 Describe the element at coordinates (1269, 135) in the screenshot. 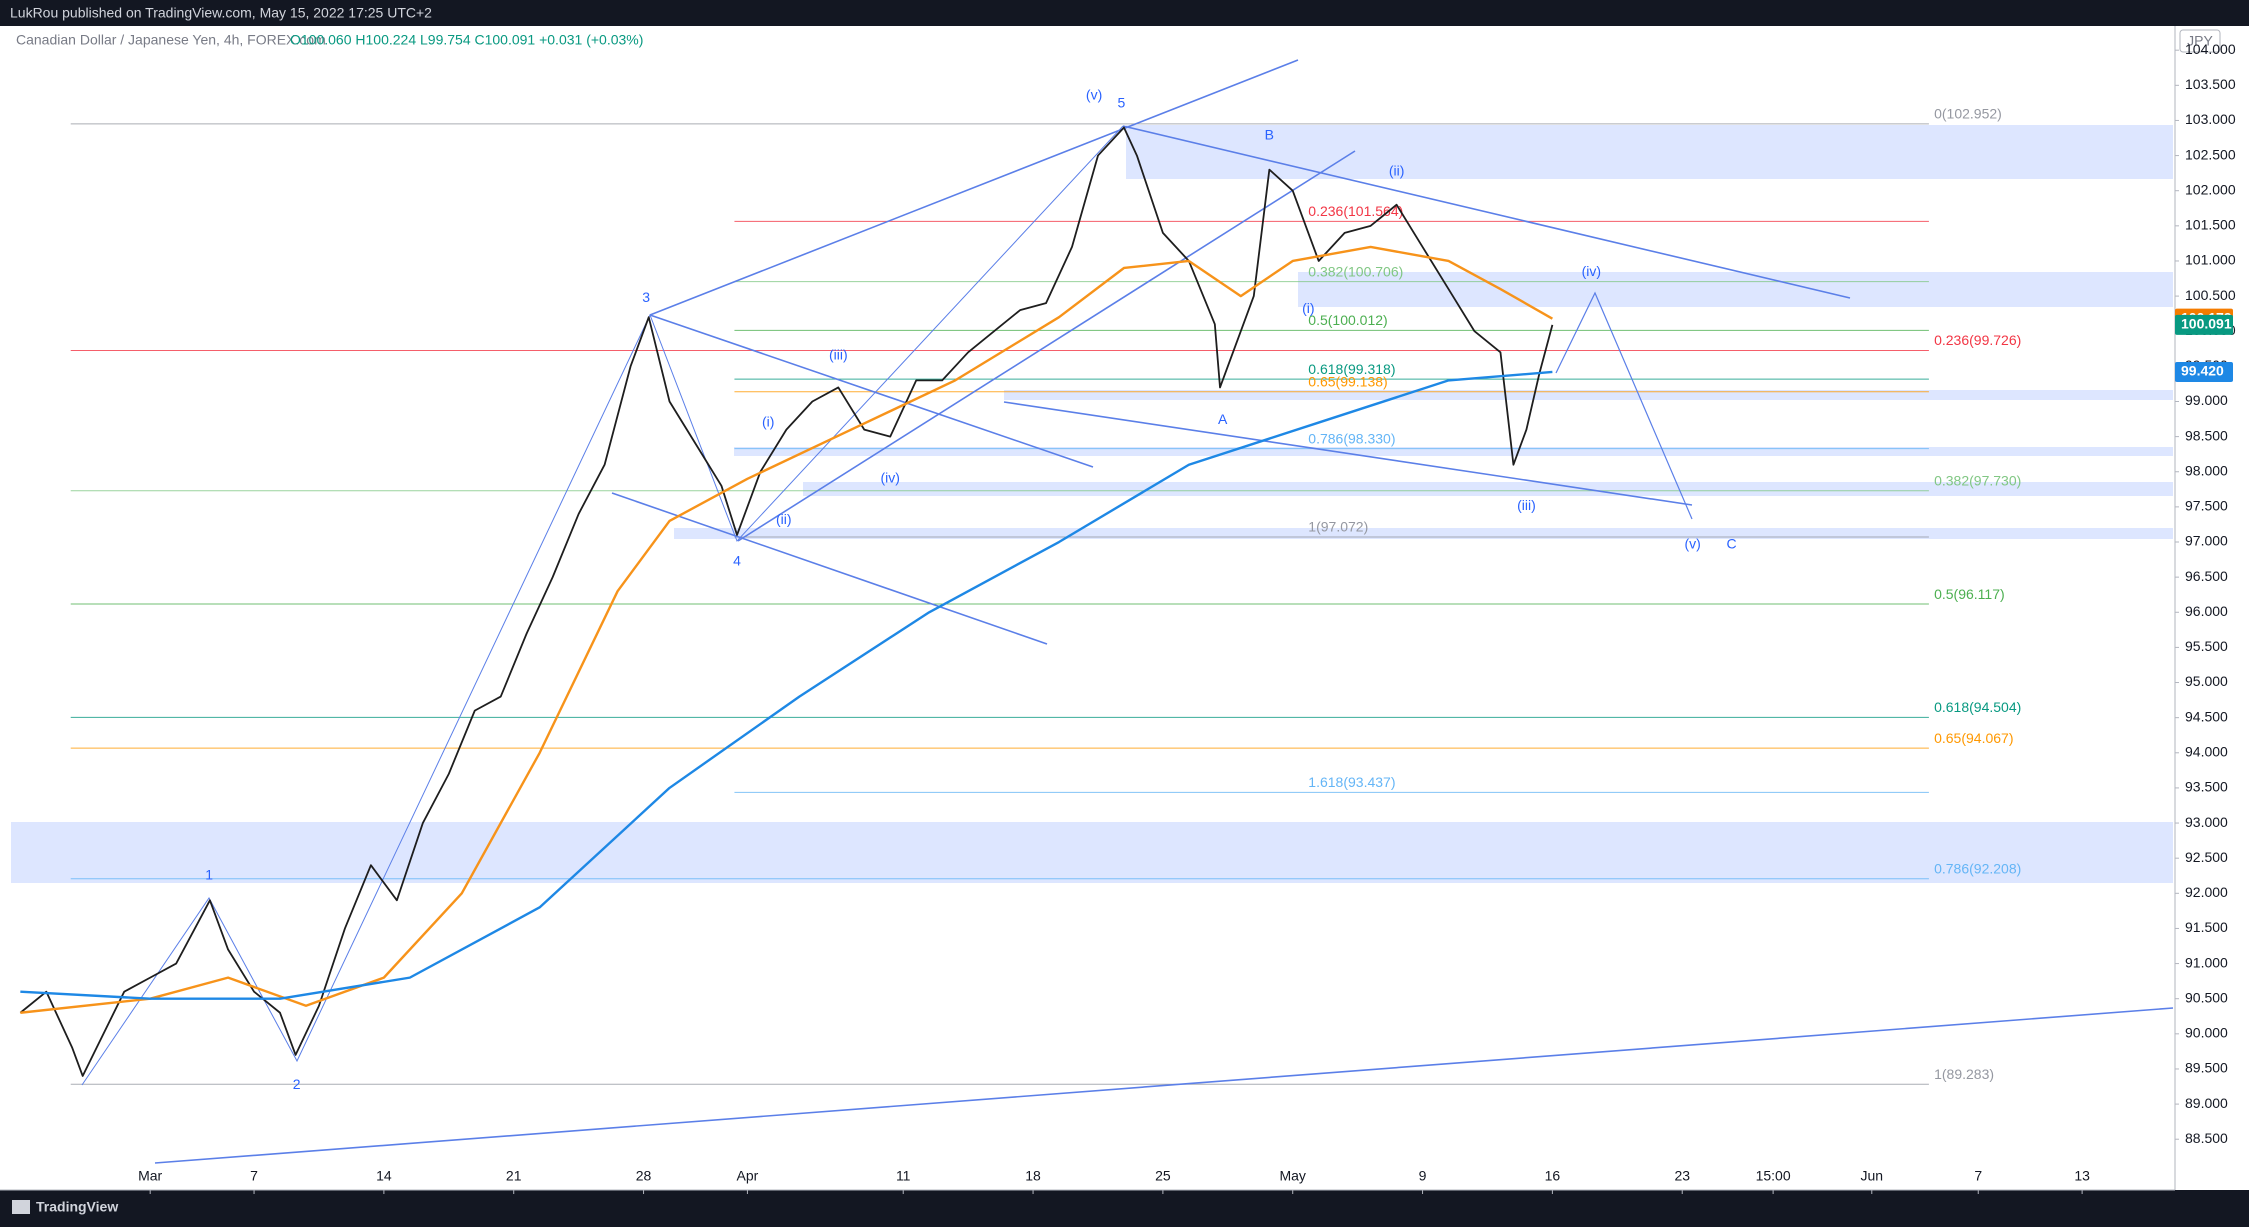

I see `wave-label: B` at that location.